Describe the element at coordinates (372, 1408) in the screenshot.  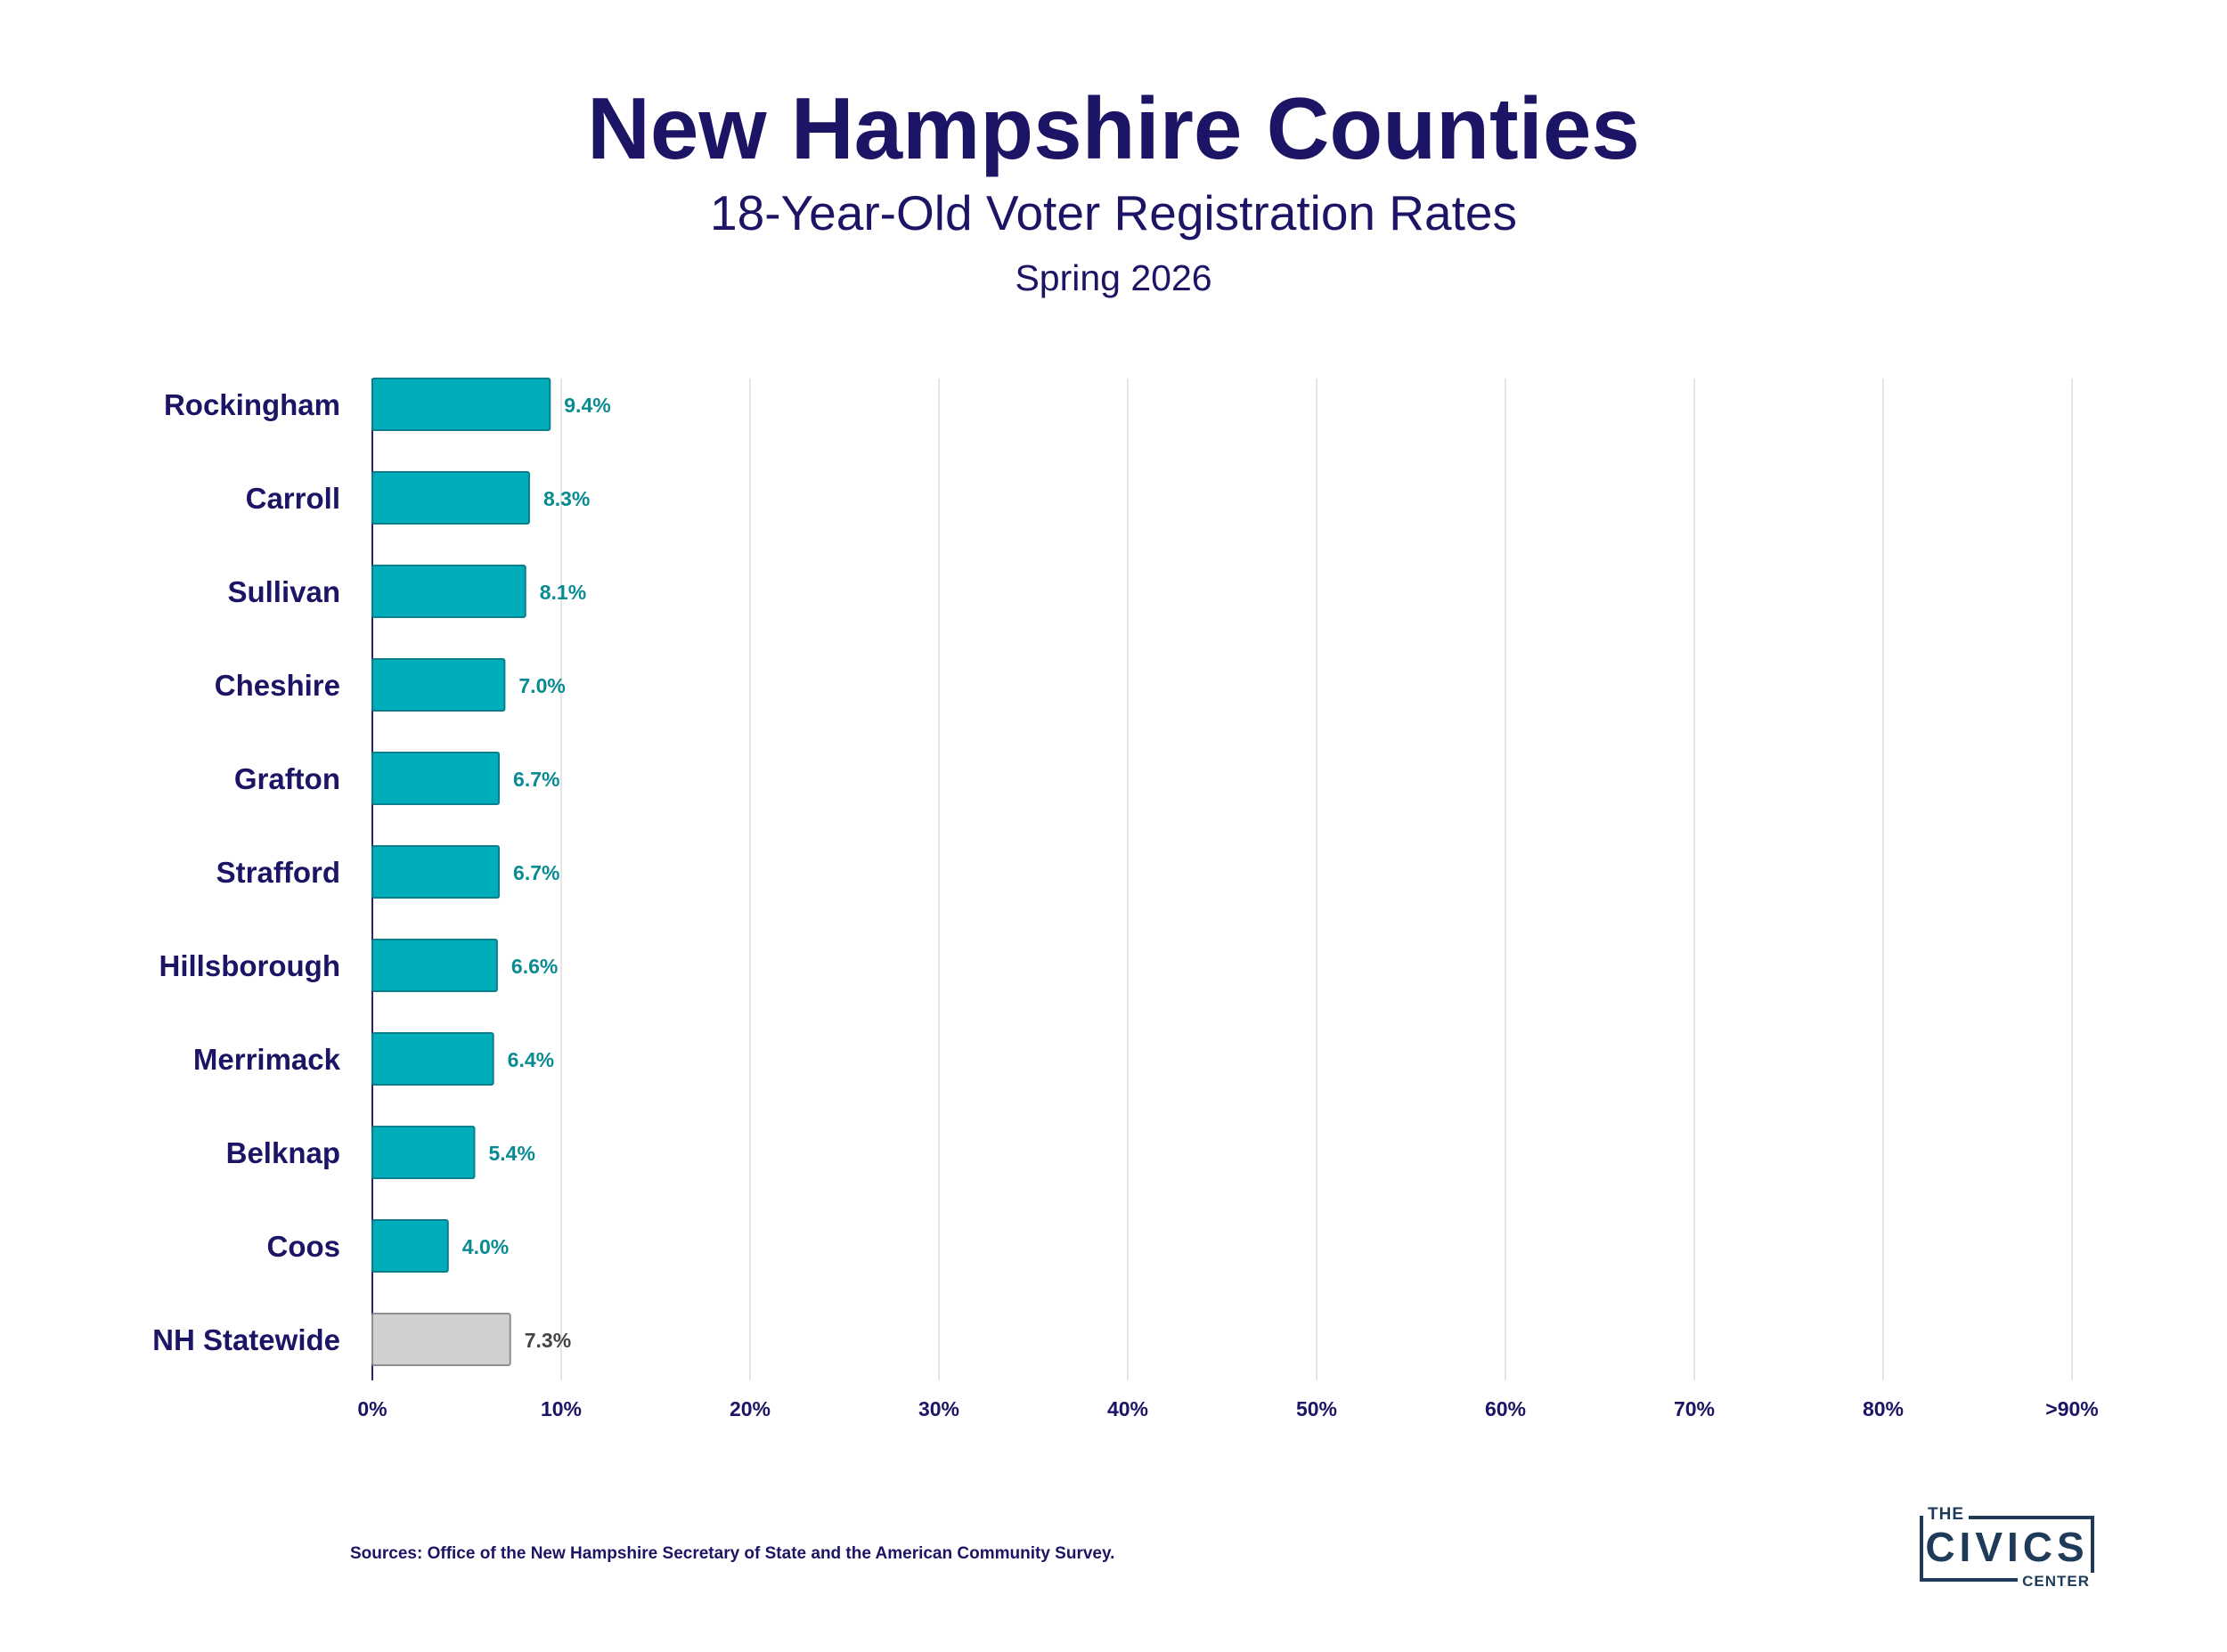
I see `x-tick-label: 0%` at that location.